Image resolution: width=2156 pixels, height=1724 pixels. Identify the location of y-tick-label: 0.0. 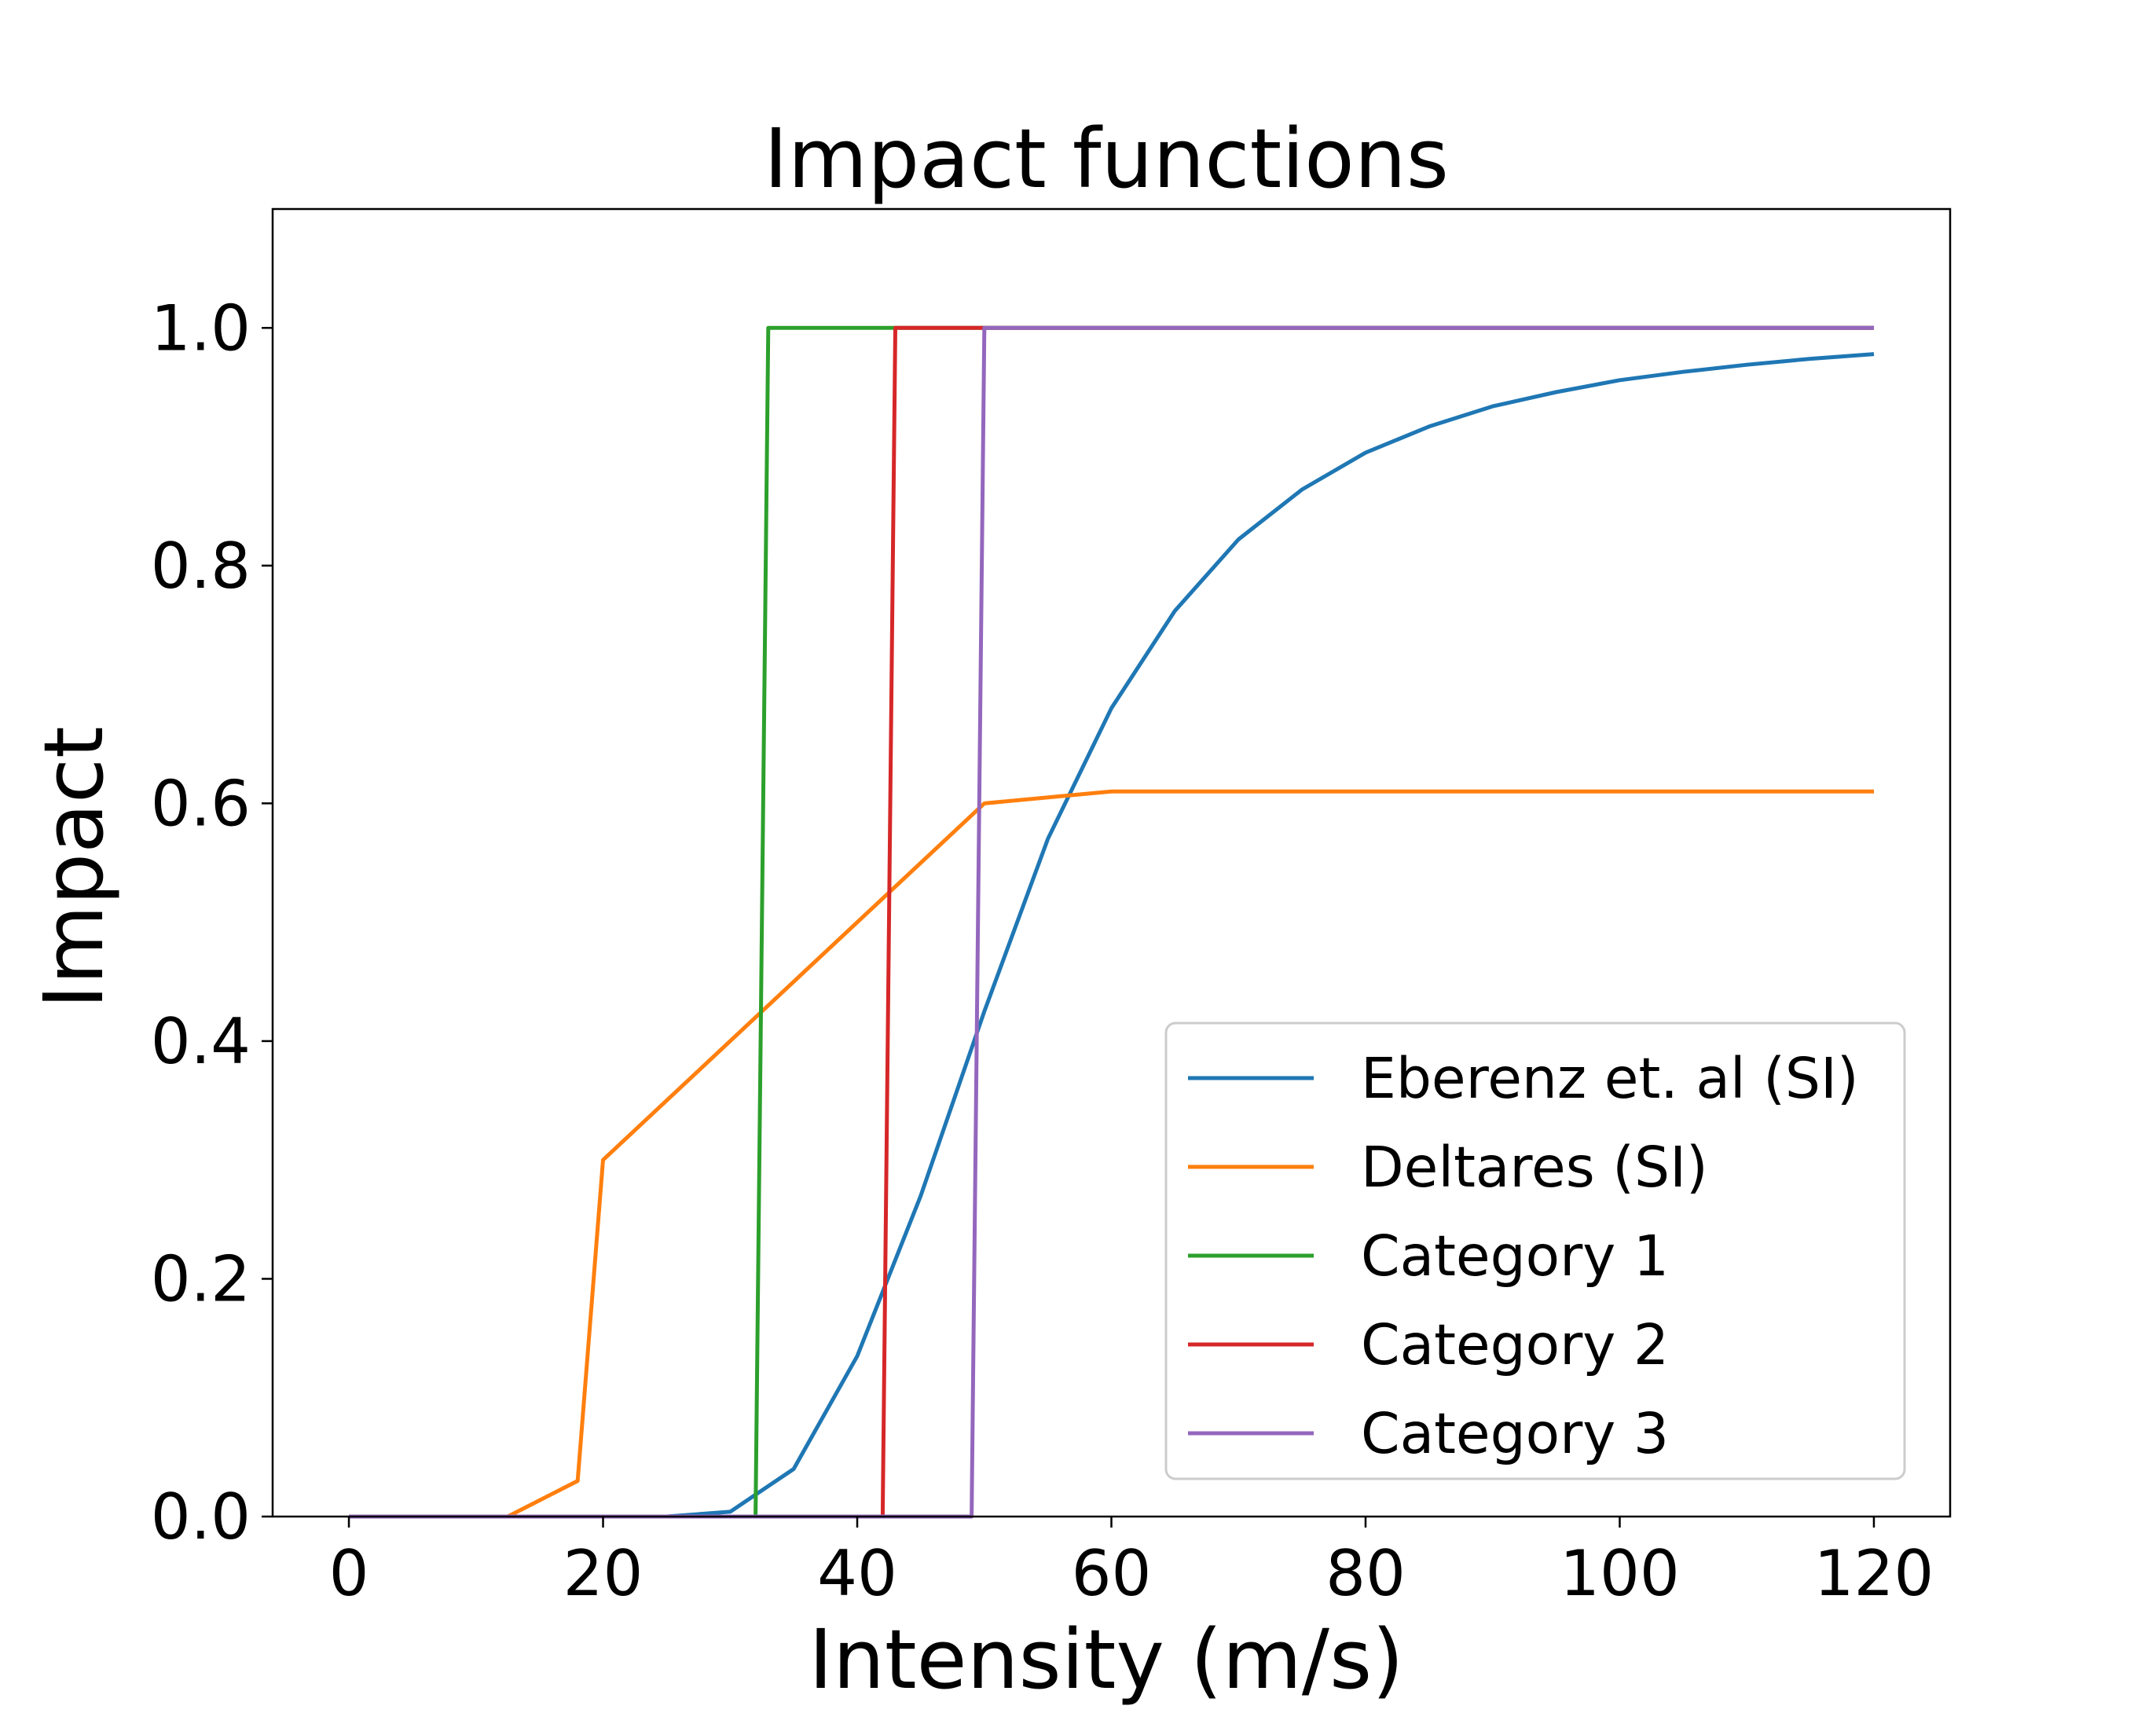
(201, 1517).